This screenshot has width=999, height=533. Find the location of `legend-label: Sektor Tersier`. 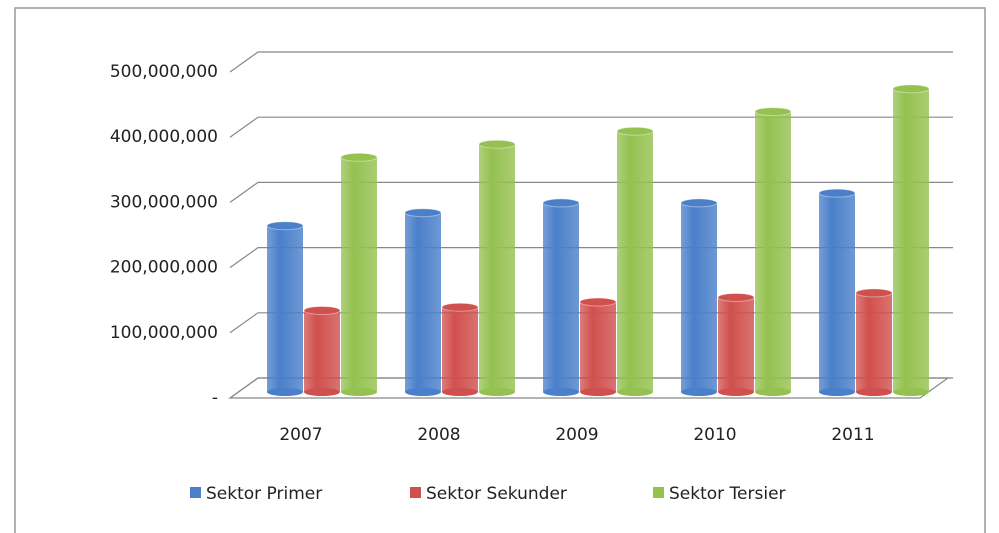

legend-label: Sektor Tersier is located at coordinates (727, 494).